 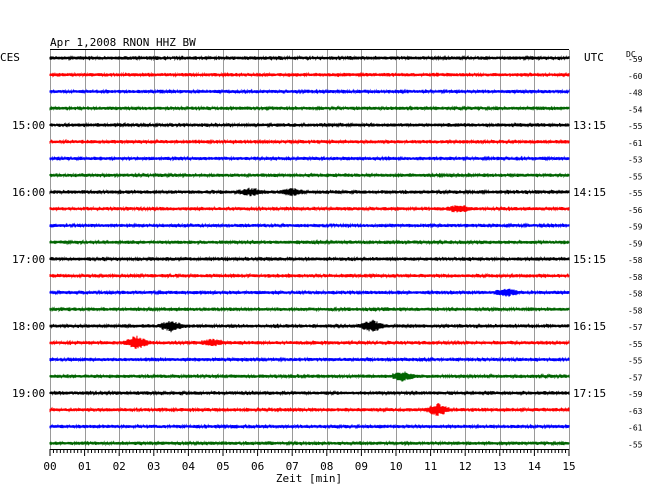 What do you see at coordinates (257, 466) in the screenshot?
I see `x-tick-label: 06` at bounding box center [257, 466].